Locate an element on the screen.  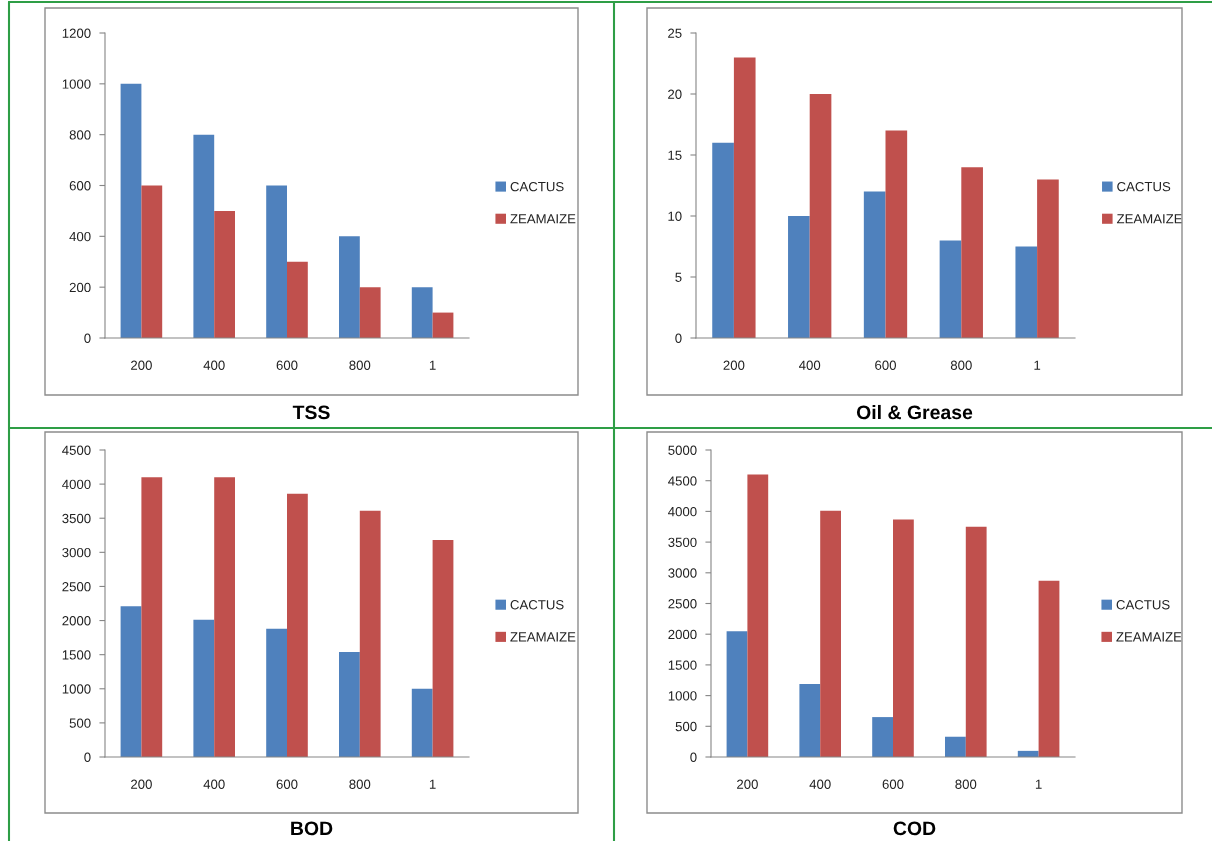
y-tick-label: 1200 is located at coordinates (76, 33).